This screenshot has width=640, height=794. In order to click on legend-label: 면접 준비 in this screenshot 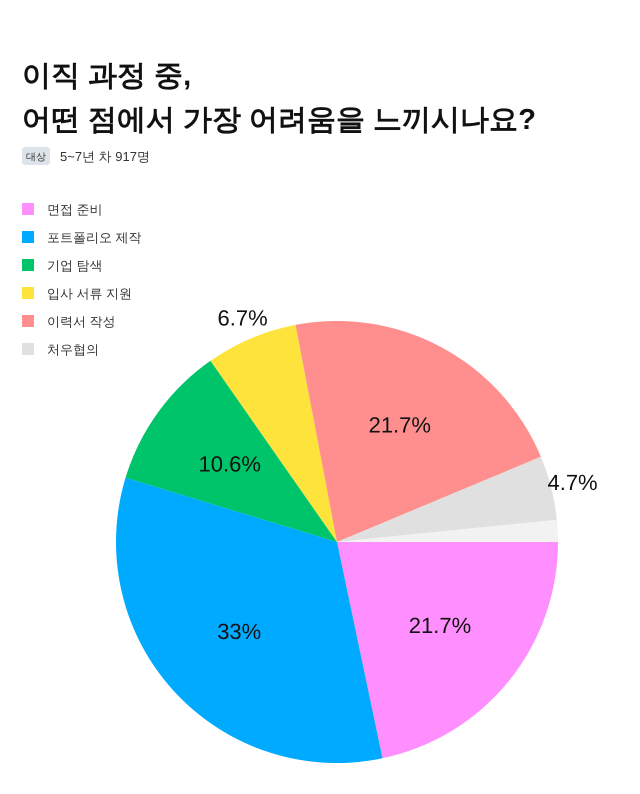, I will do `click(75, 209)`.